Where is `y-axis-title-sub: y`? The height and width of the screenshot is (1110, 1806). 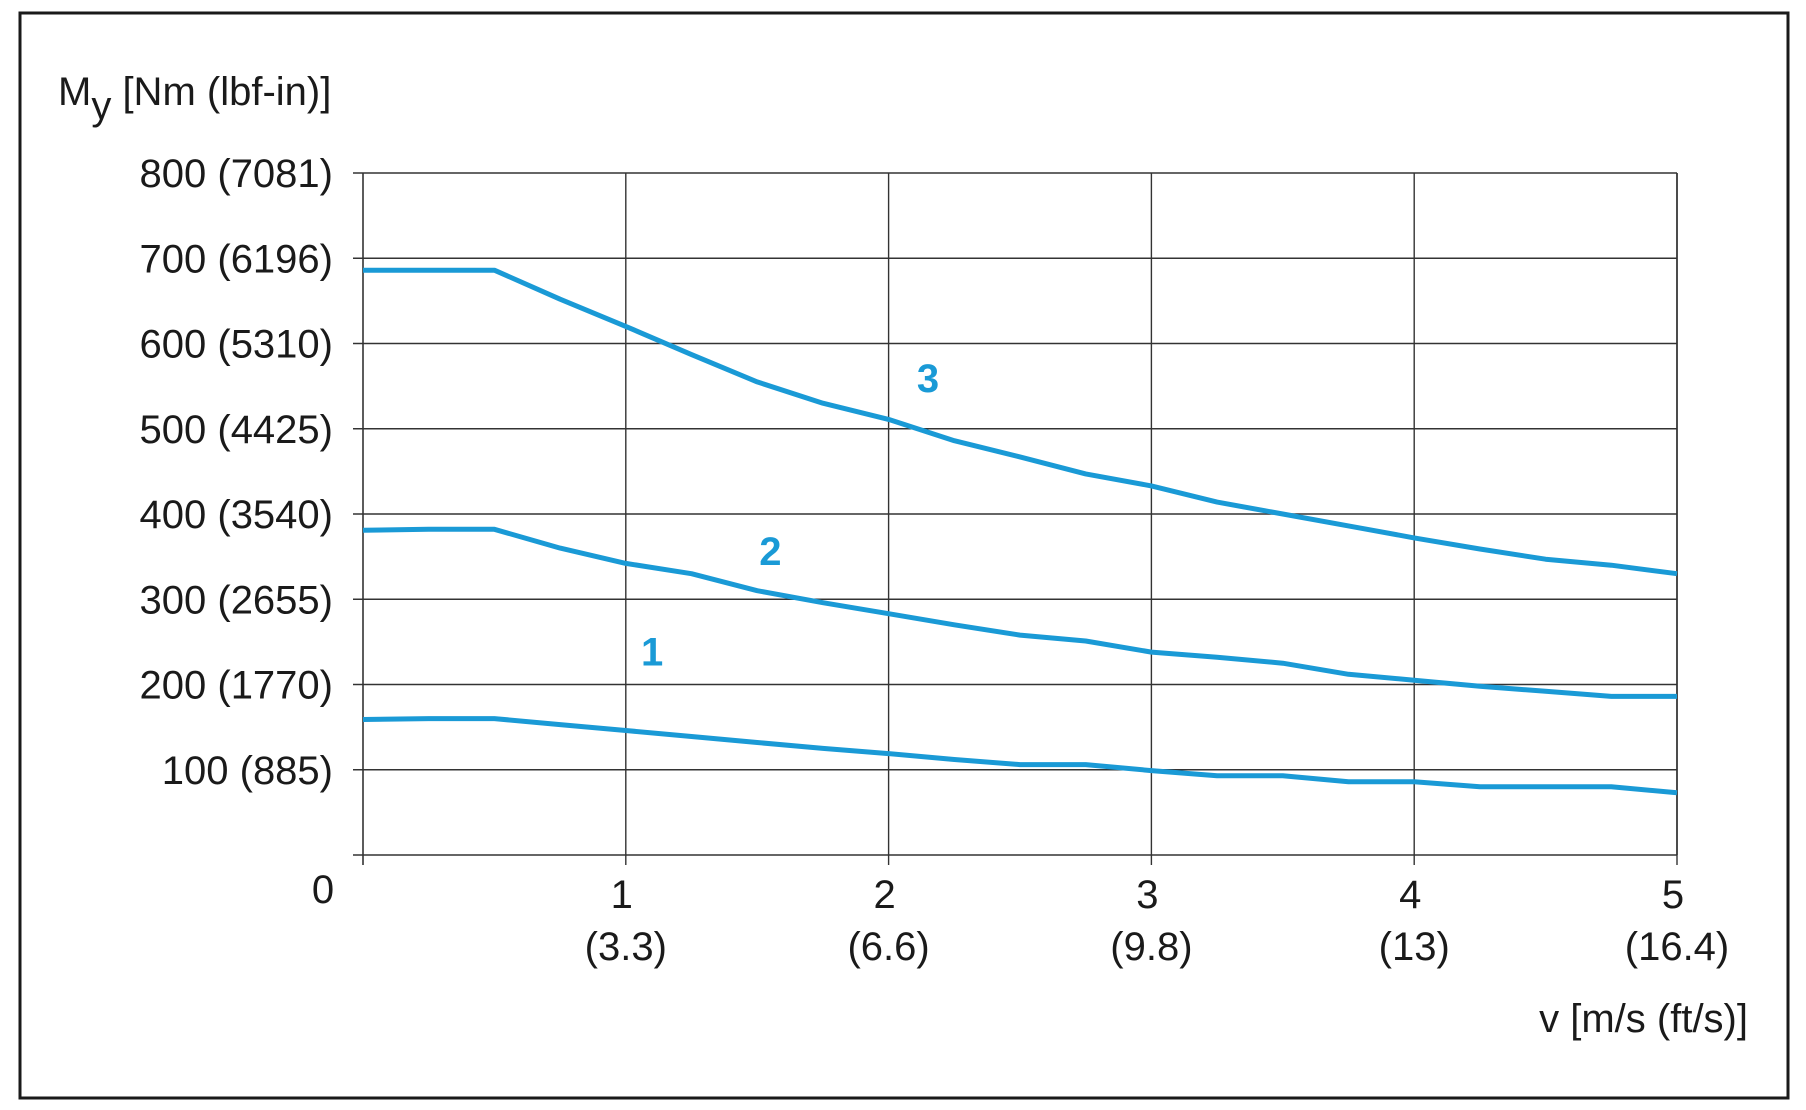
y-axis-title-sub: y is located at coordinates (101, 106).